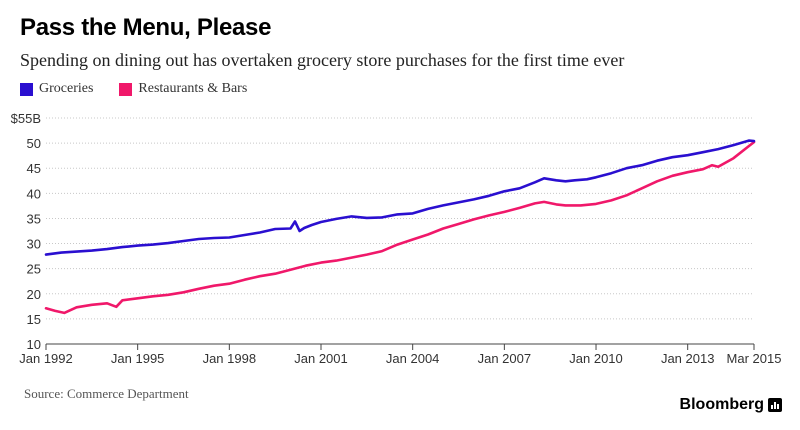 The width and height of the screenshot is (800, 430). I want to click on x-tick-label: Jan 1998, so click(230, 358).